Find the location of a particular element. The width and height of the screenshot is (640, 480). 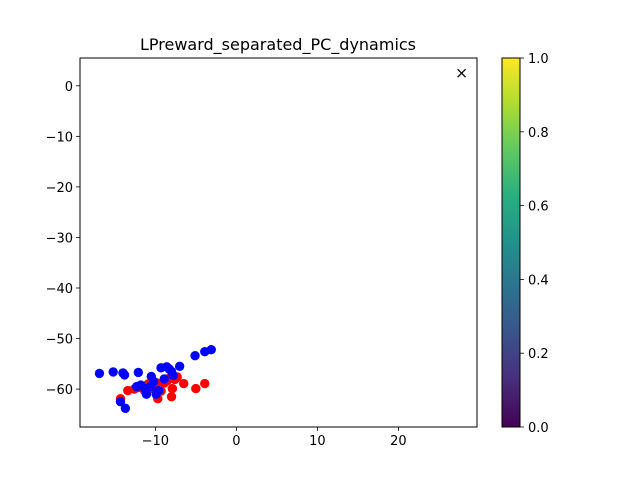

colorbar-frame is located at coordinates (511, 242).